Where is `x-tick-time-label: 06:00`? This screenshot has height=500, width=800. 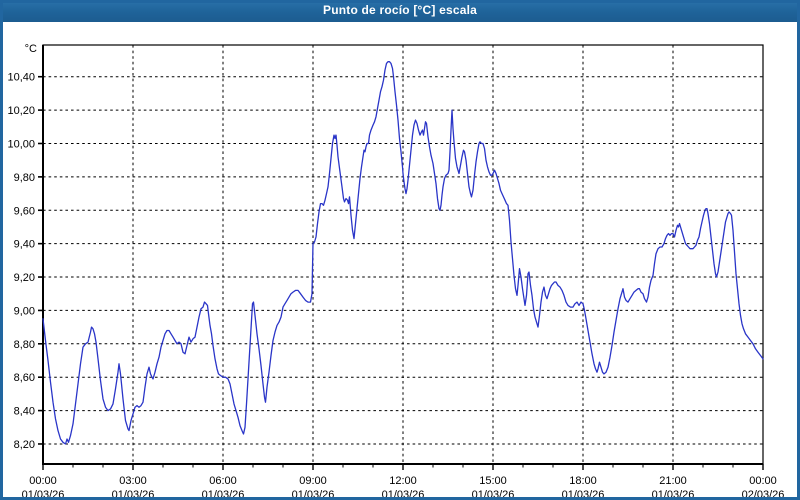
x-tick-time-label: 06:00 is located at coordinates (223, 481).